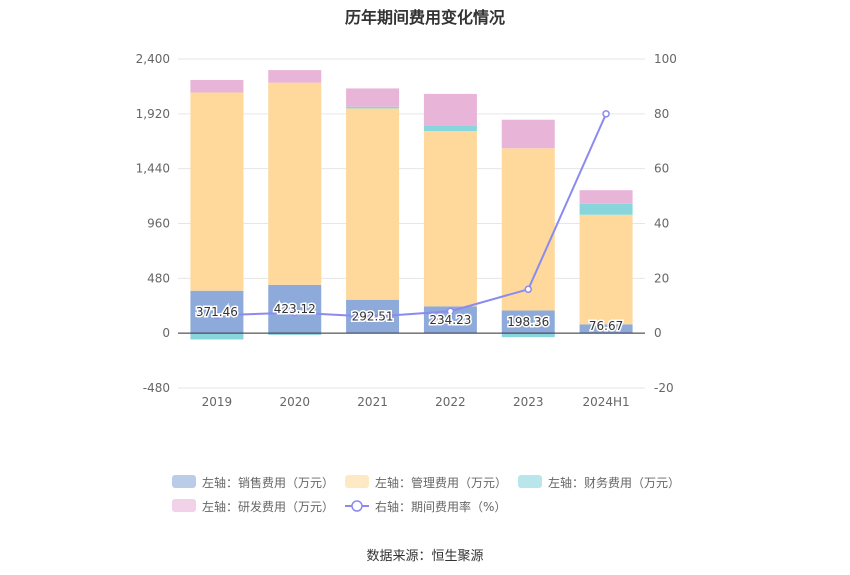 This screenshot has width=850, height=575. I want to click on y-right-tick-label: 80, so click(661, 114).